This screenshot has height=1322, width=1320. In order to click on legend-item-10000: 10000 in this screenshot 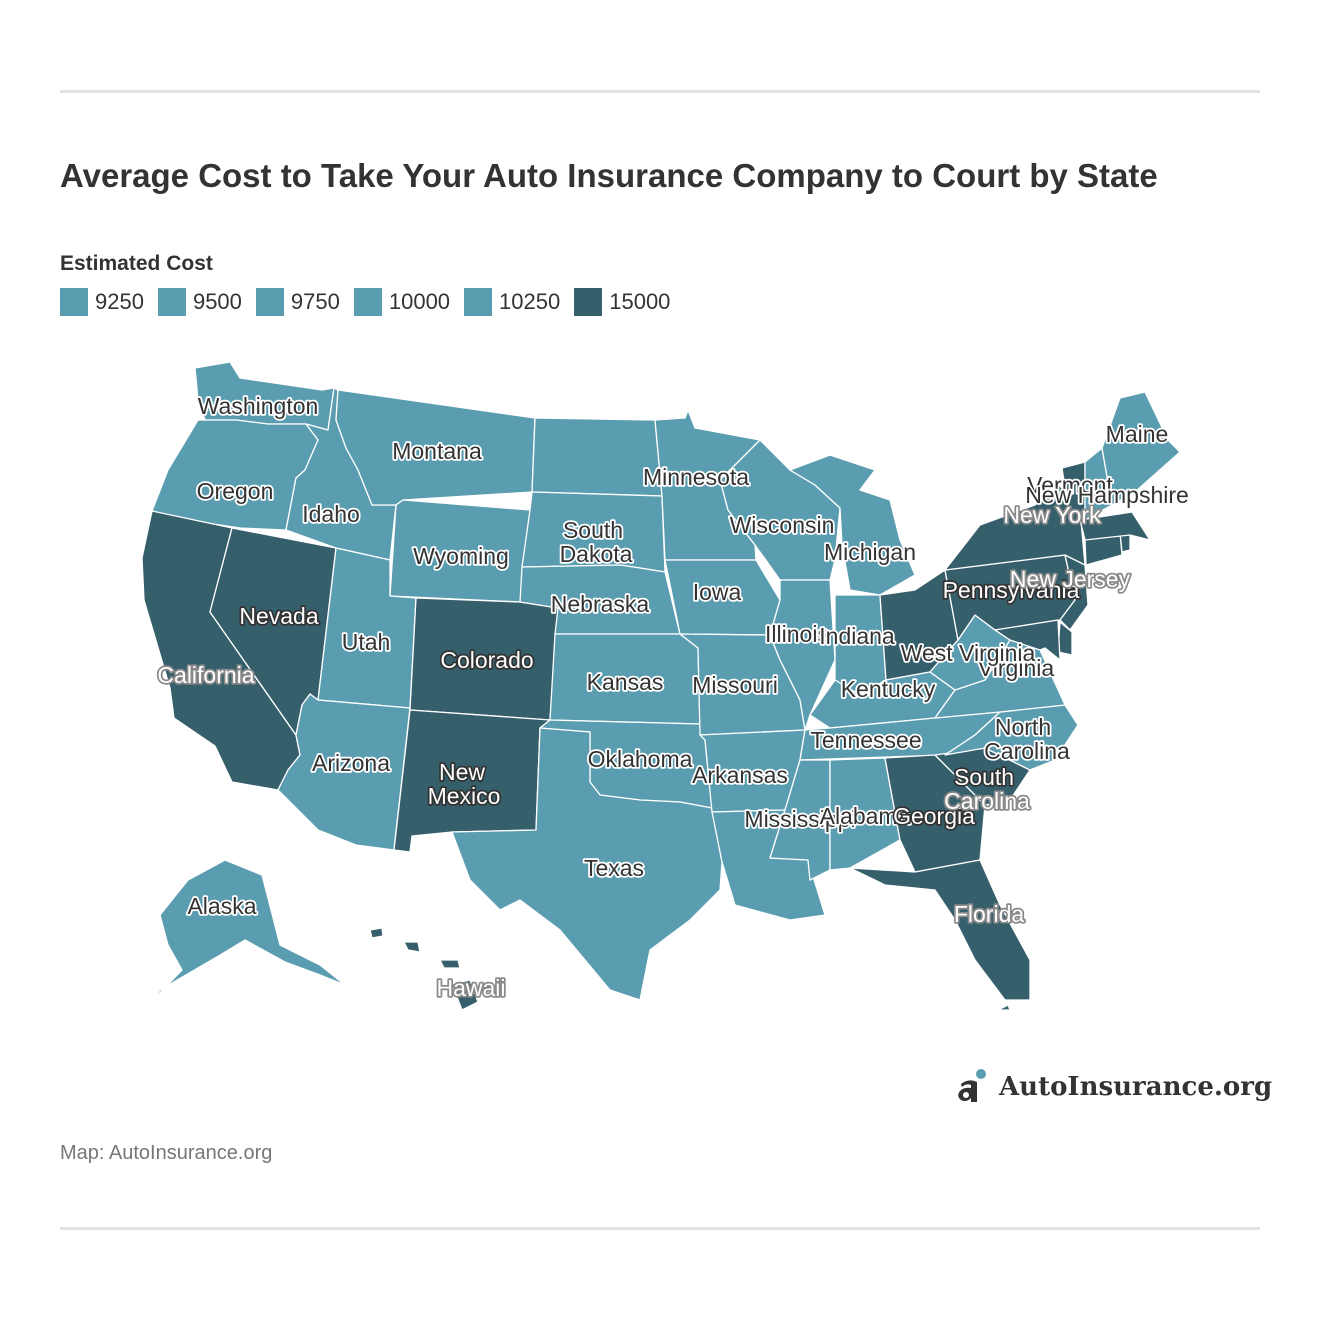, I will do `click(402, 302)`.